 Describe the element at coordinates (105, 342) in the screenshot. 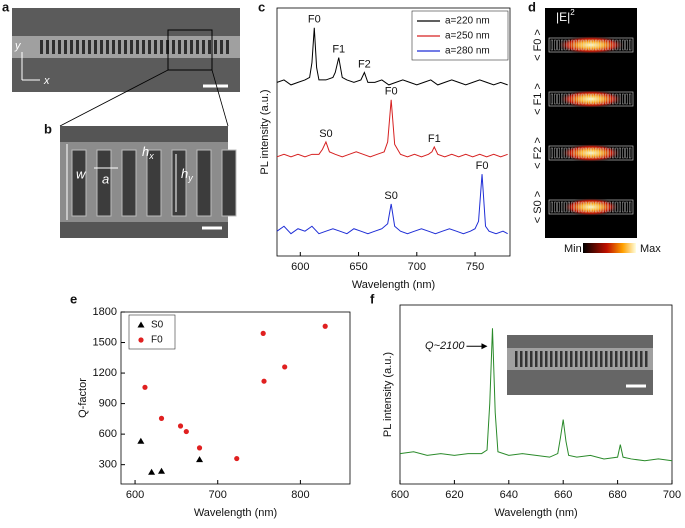

I see `y-tick-label: 1500` at that location.